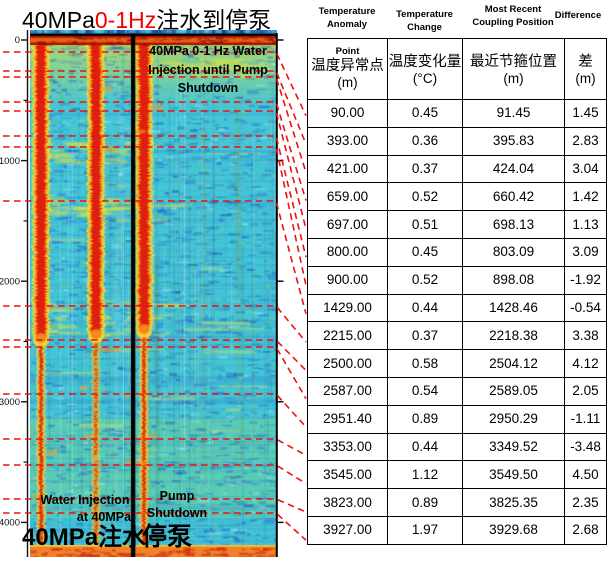 The height and width of the screenshot is (561, 611). I want to click on header-coupling-unit: (m), so click(513, 78).